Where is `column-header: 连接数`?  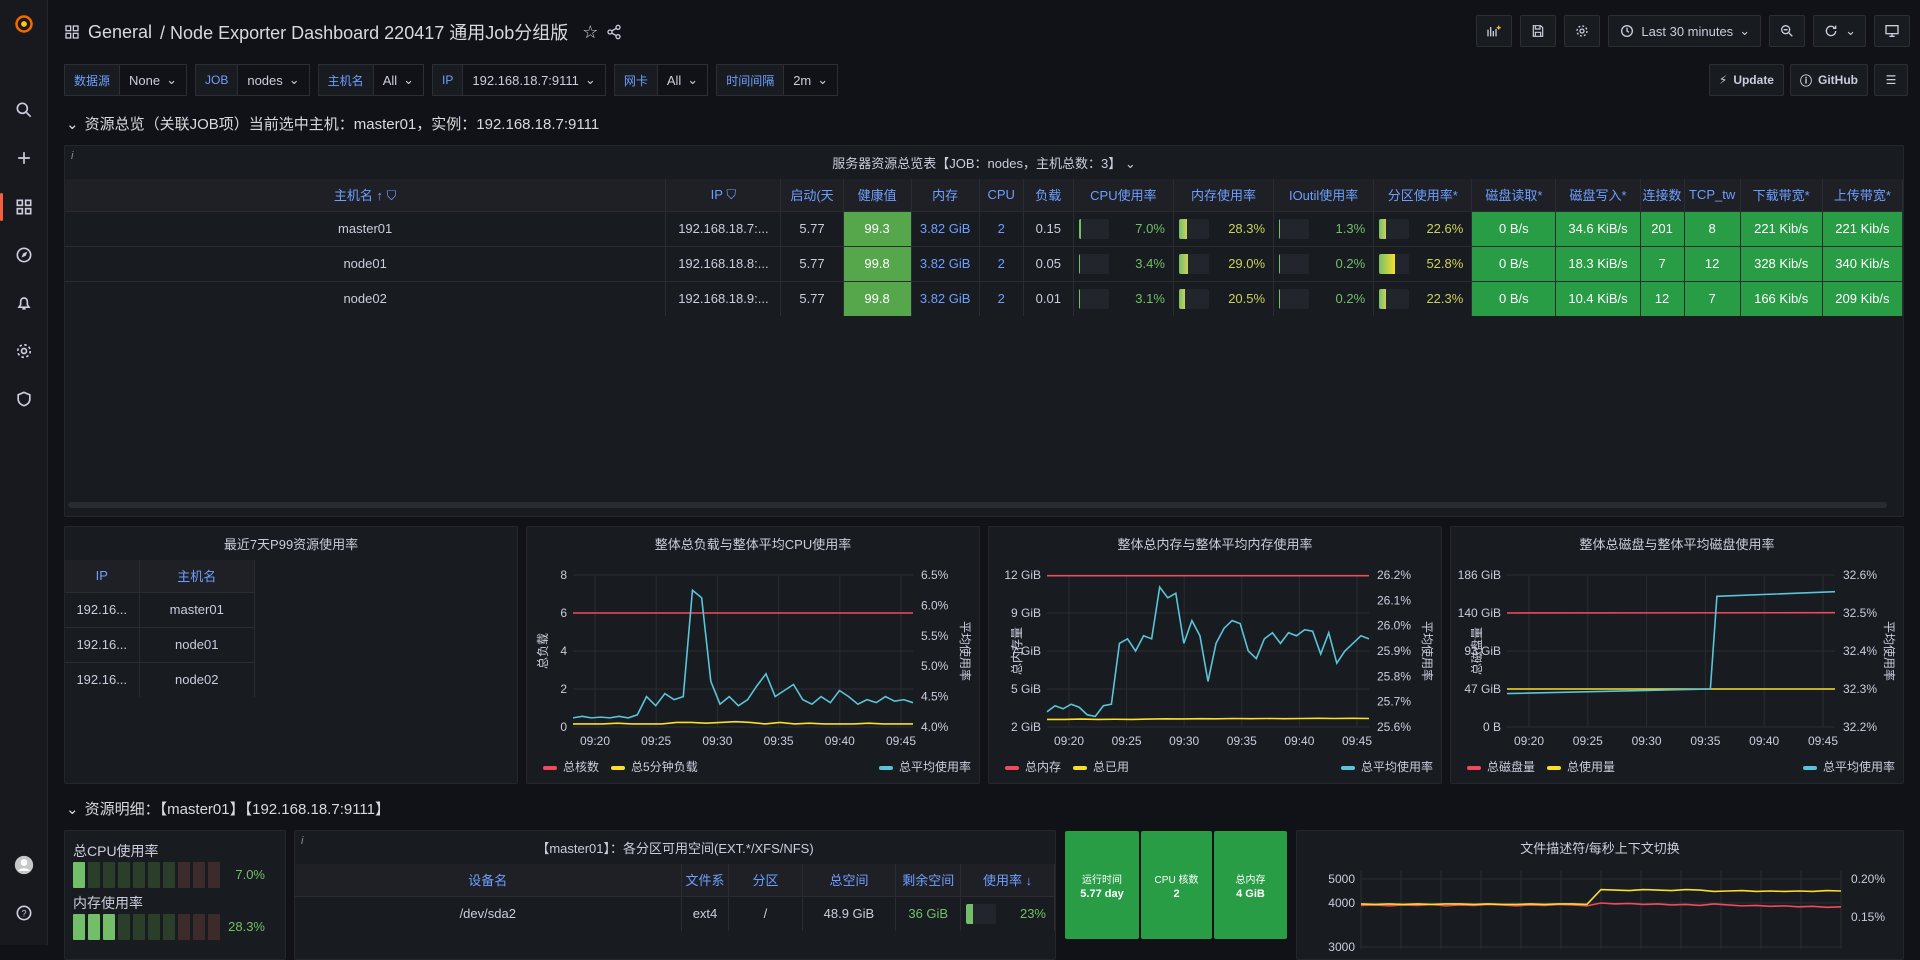 column-header: 连接数 is located at coordinates (1662, 195).